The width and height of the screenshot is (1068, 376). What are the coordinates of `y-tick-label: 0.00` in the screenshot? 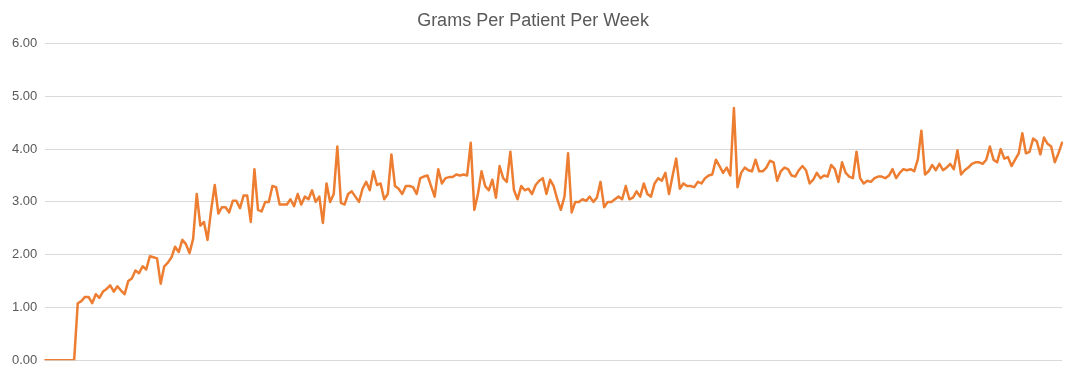 It's located at (24, 359).